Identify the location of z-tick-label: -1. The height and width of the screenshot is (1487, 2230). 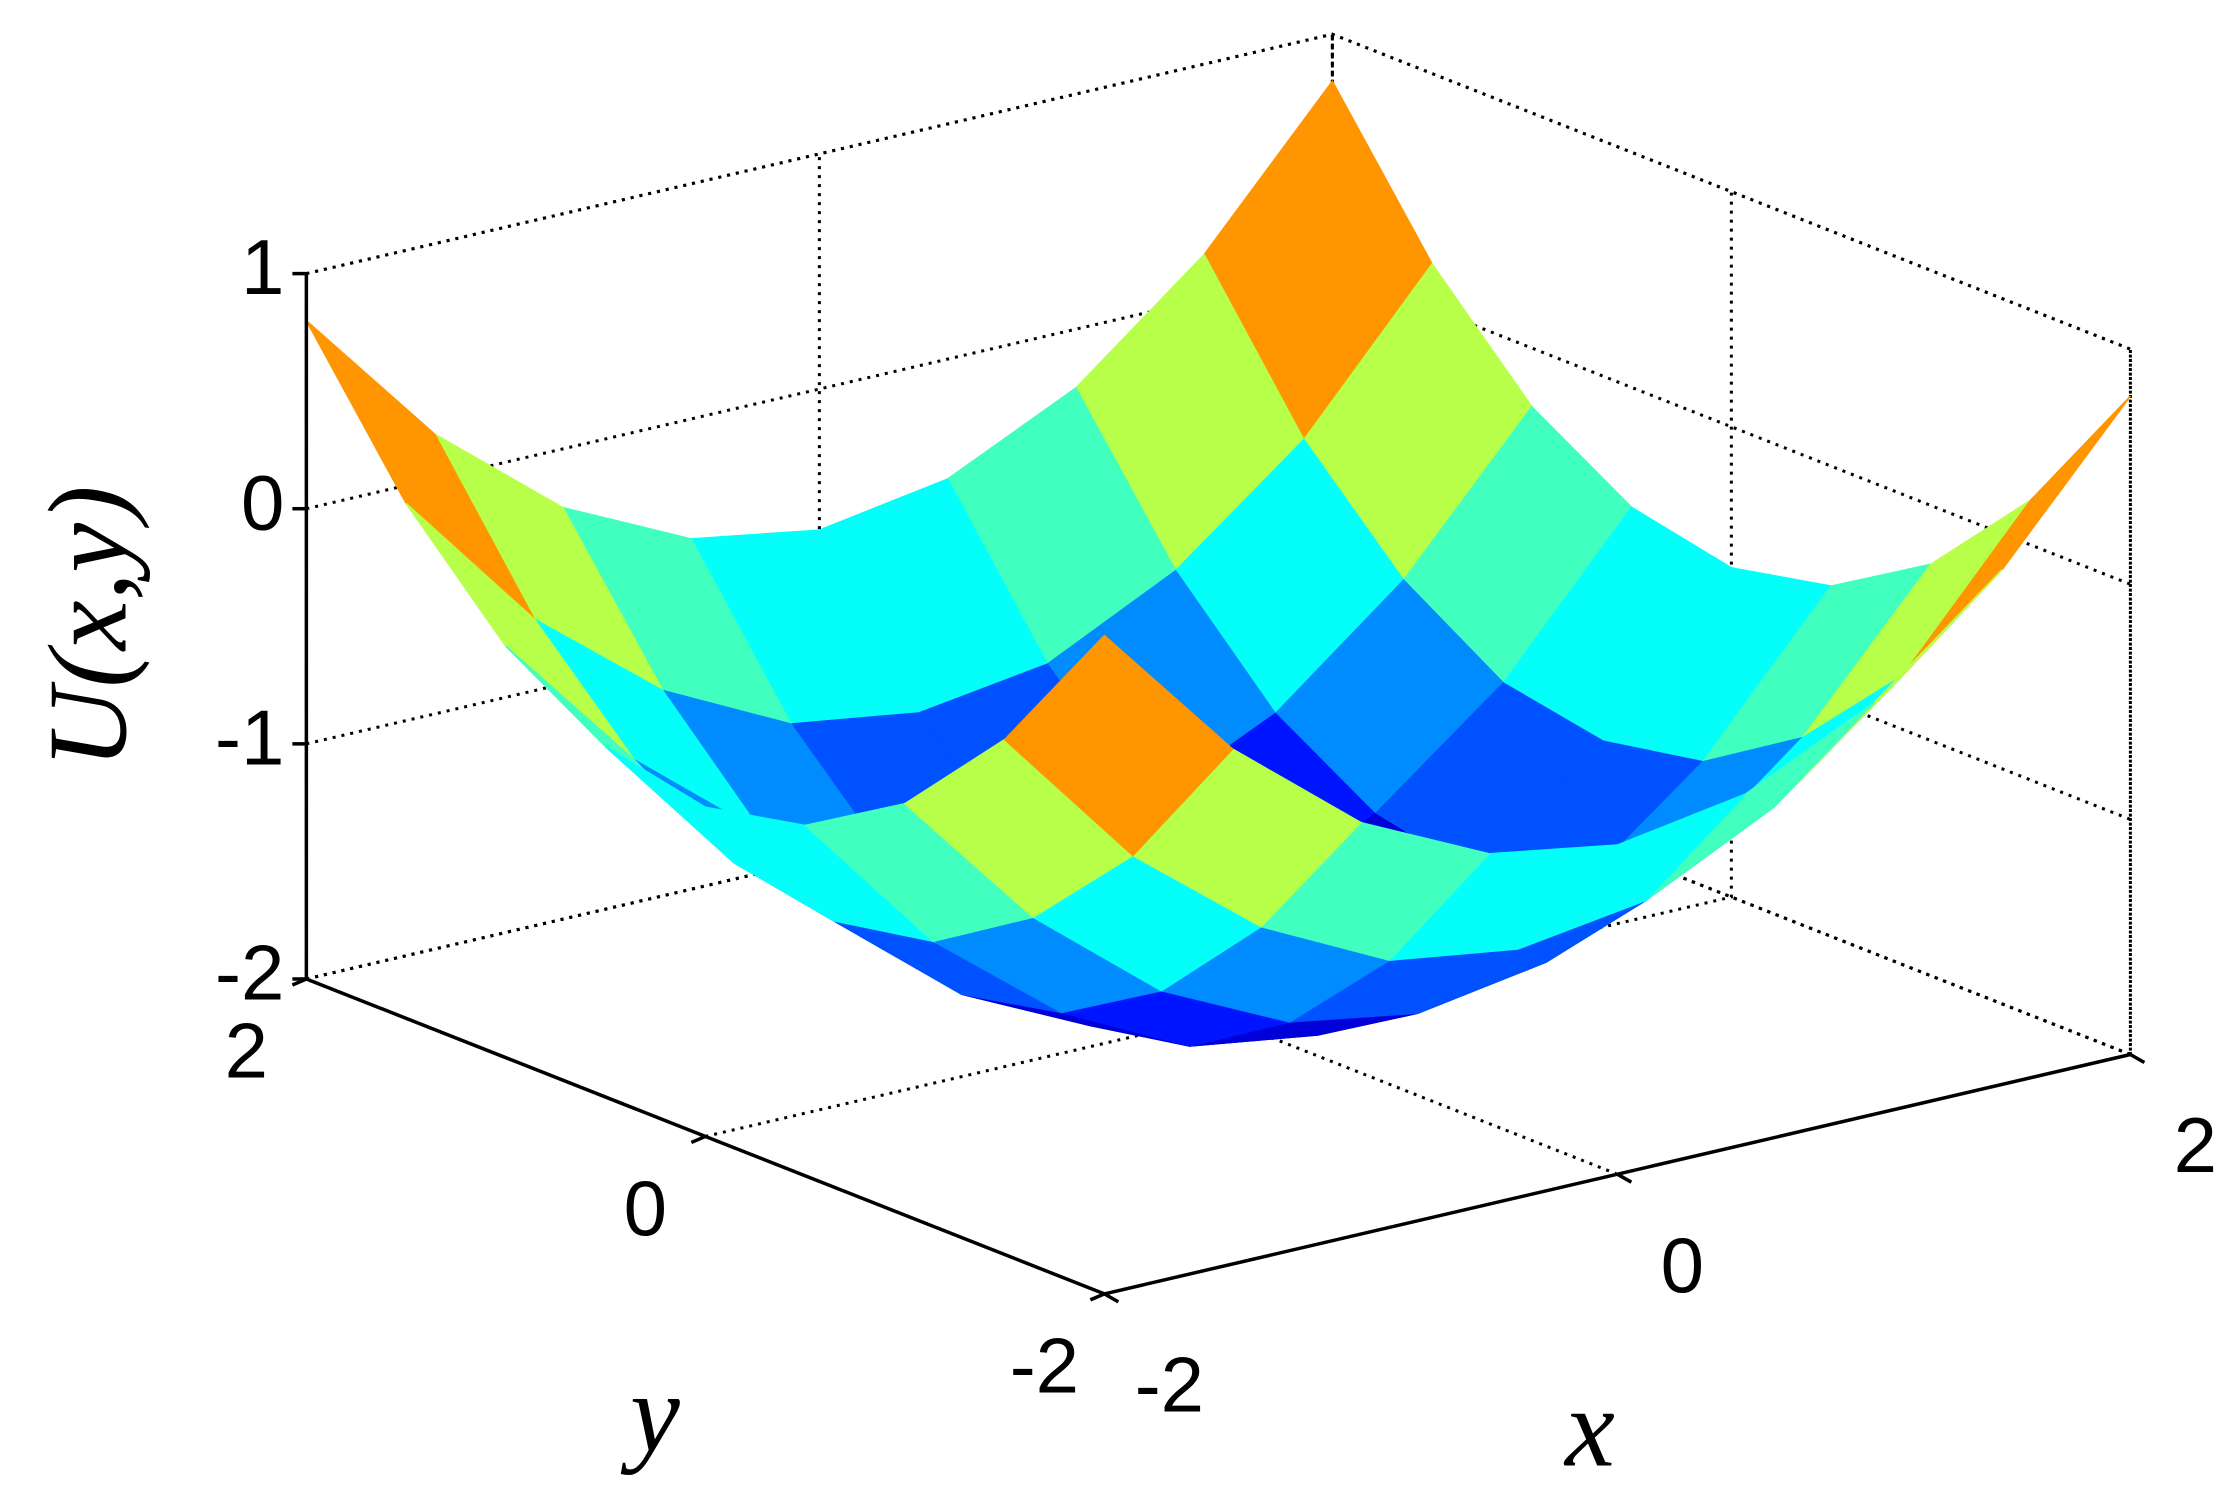
(249, 737).